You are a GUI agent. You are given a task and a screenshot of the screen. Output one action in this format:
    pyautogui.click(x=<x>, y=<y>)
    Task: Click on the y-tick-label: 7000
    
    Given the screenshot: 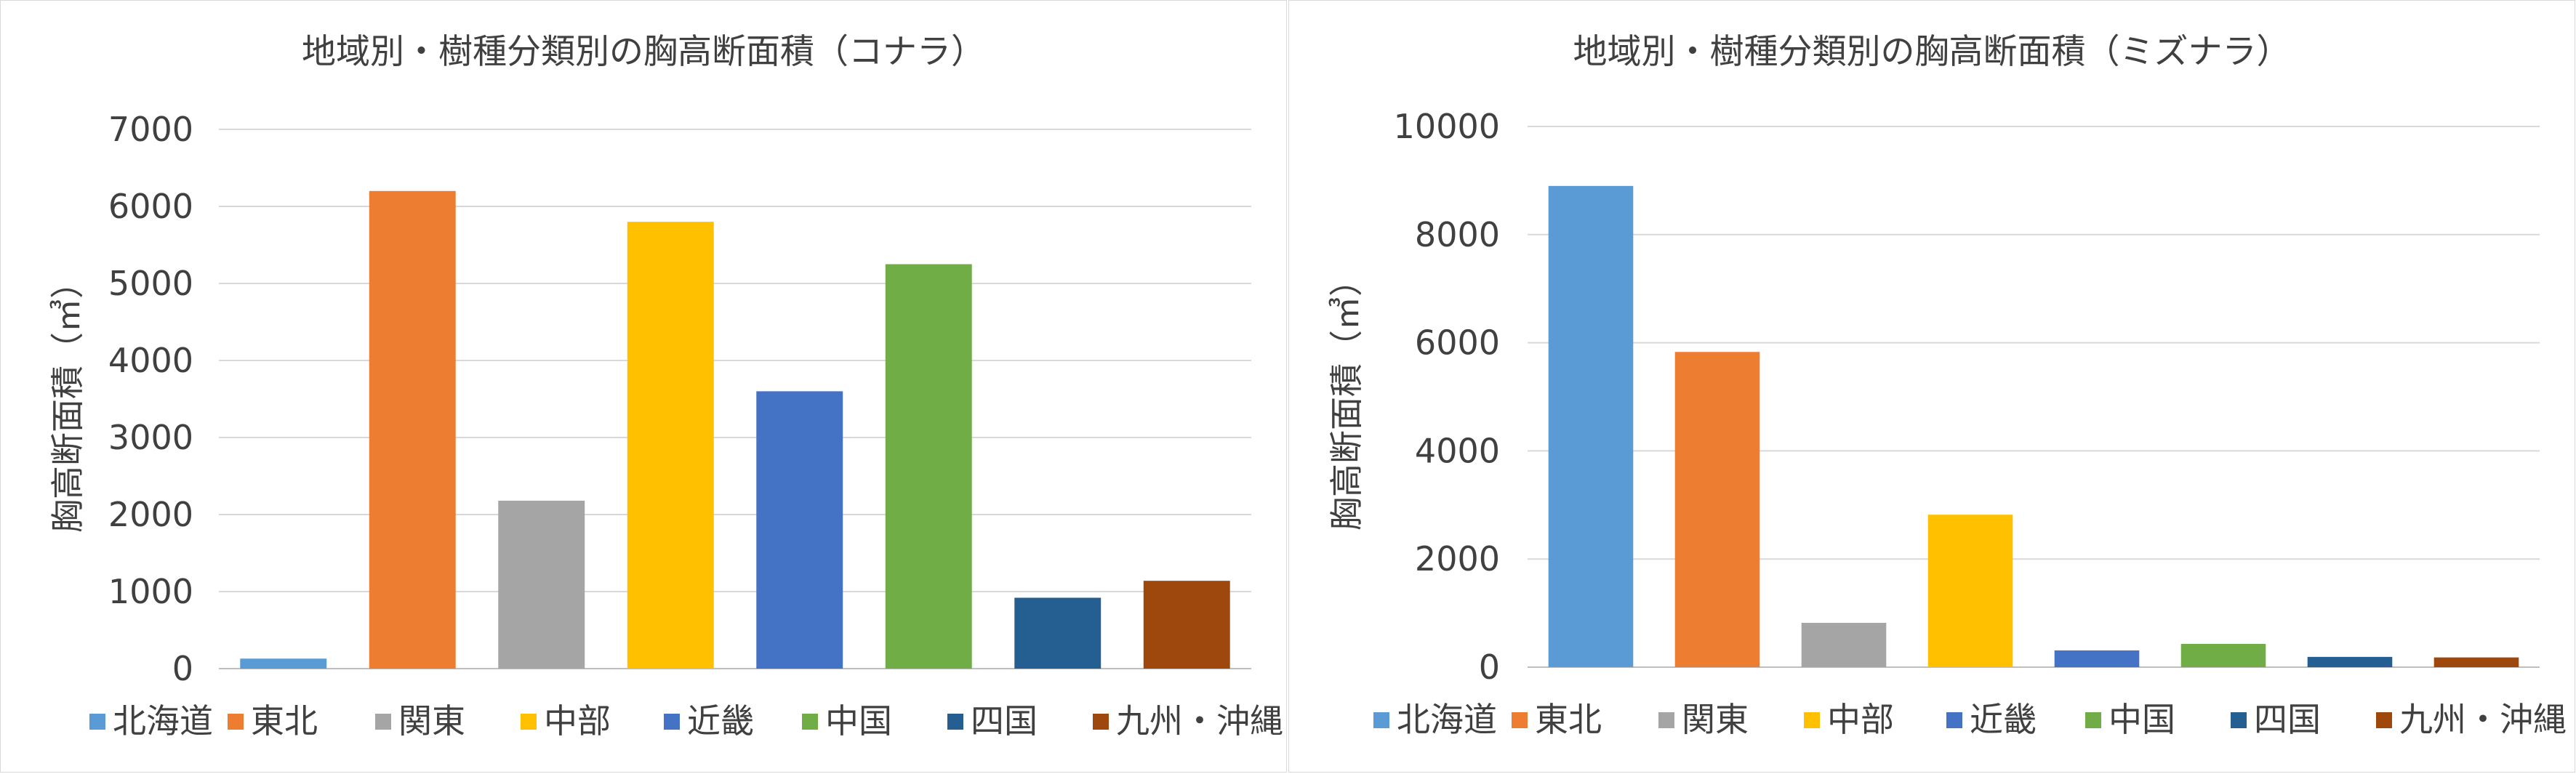 What is the action you would take?
    pyautogui.click(x=150, y=130)
    